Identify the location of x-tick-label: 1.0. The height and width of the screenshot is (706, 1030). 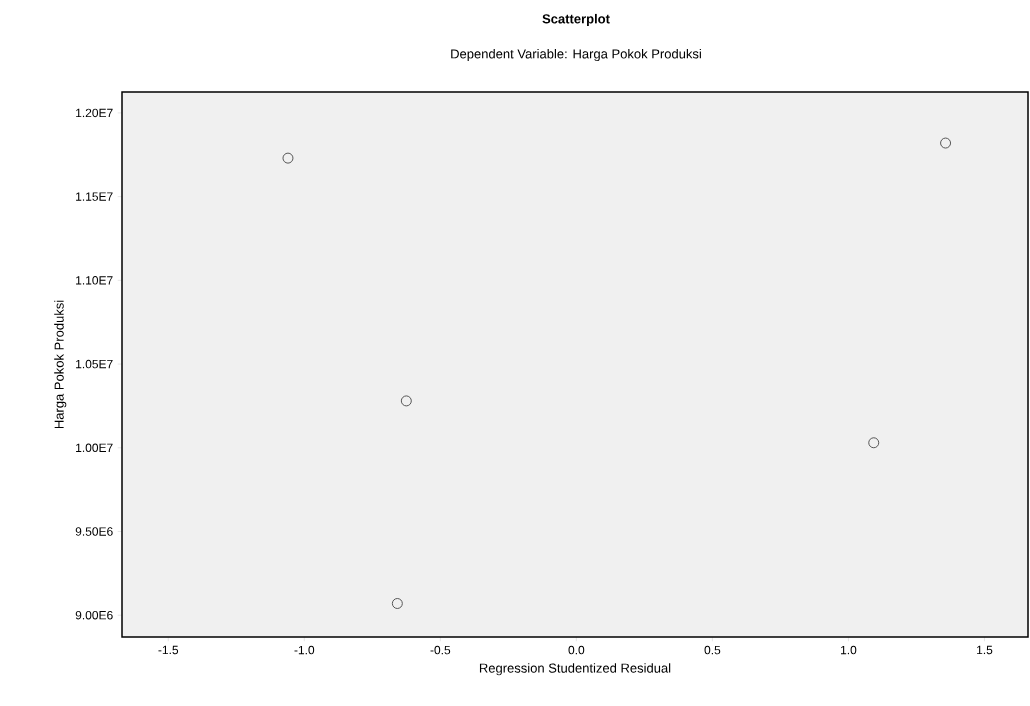
(849, 650).